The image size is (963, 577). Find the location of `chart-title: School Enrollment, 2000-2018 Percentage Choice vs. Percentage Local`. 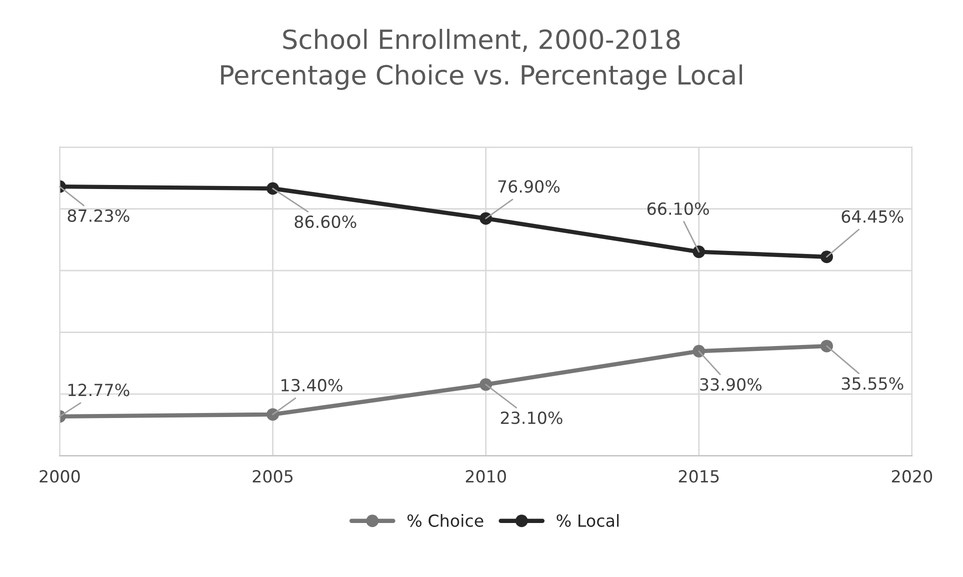

chart-title: School Enrollment, 2000-2018 Percentage Choice vs. Percentage Local is located at coordinates (481, 59).